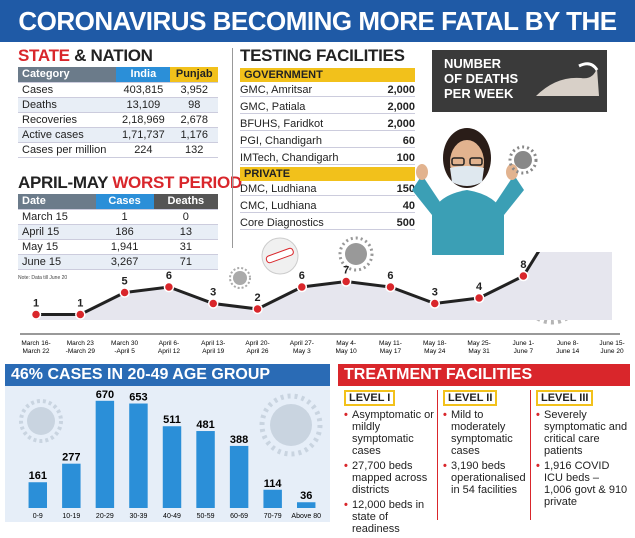  What do you see at coordinates (213, 351) in the screenshot?
I see `tick-label: April 19` at bounding box center [213, 351].